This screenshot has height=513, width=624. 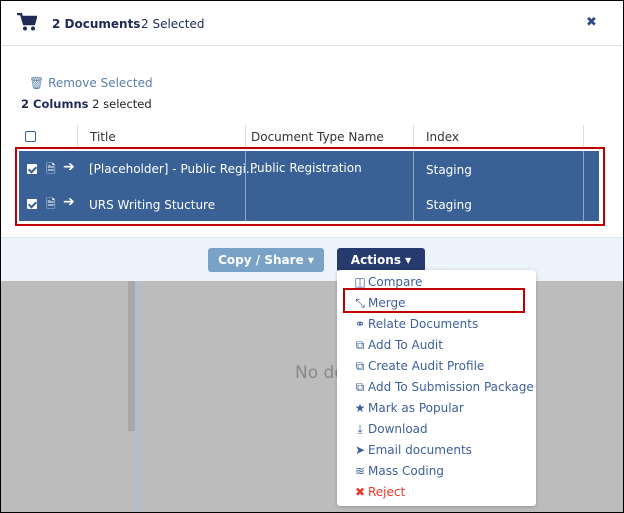 I want to click on menu-item-reject: ✖ Reject, so click(x=379, y=492).